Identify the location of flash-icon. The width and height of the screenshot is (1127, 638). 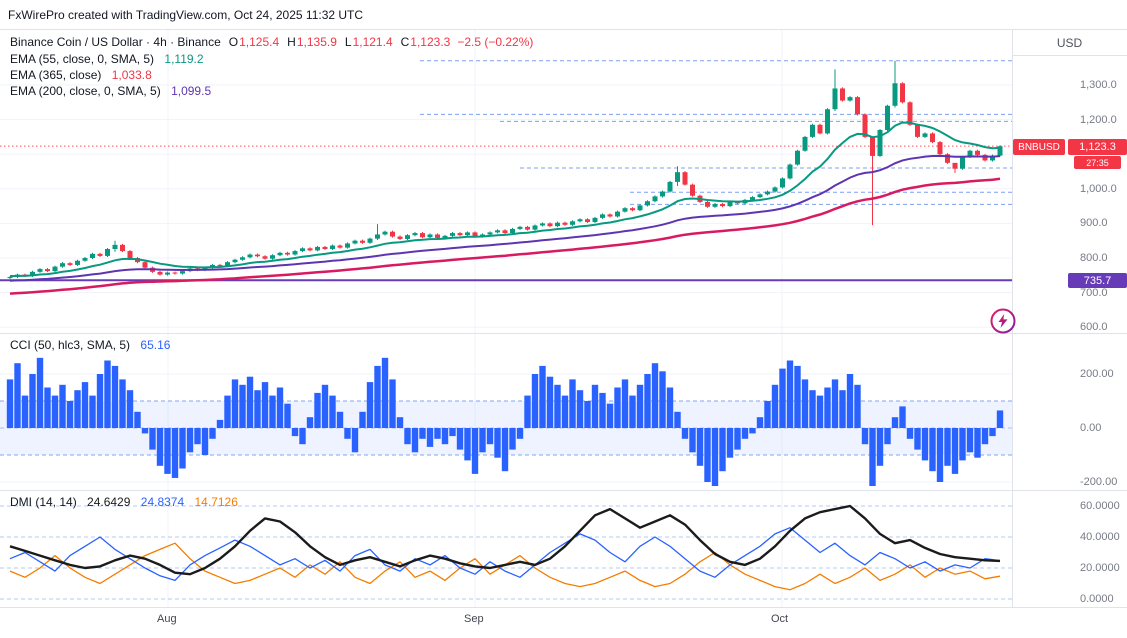
(1003, 321).